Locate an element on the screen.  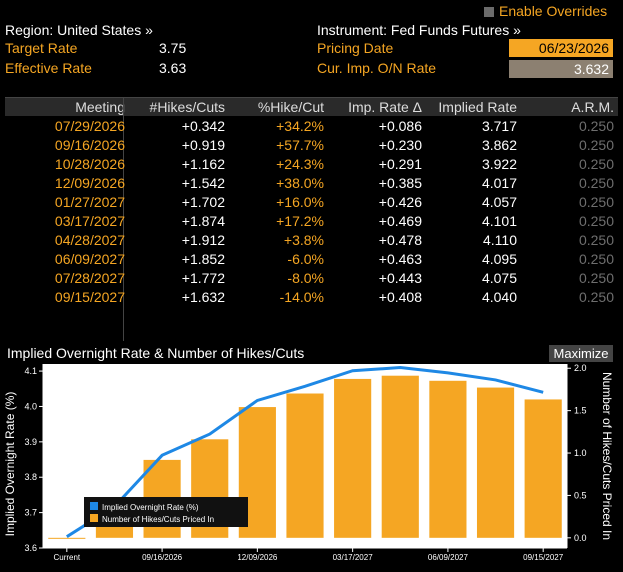
table-row: 06/09/2027 +1.852 -6.0% +0.463 4.095 0.250 is located at coordinates (311, 259).